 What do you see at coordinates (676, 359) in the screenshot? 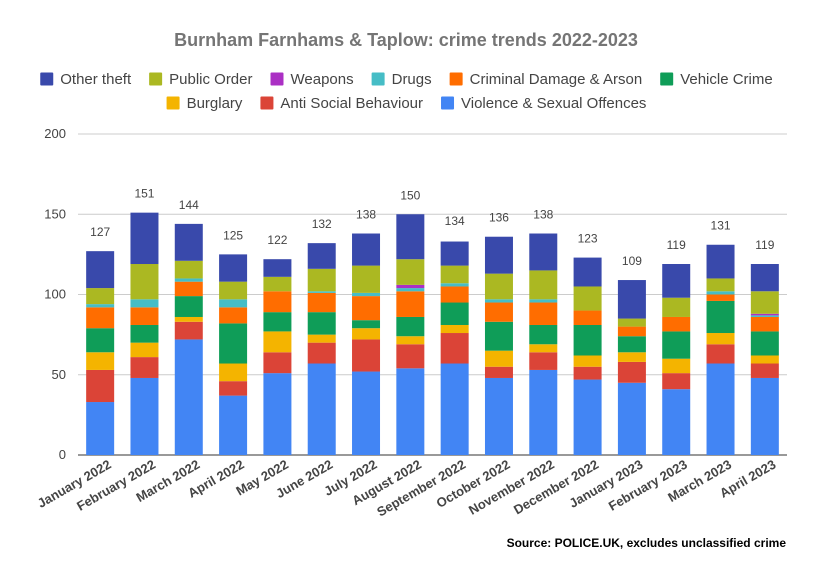
I see `bar-february-2023` at bounding box center [676, 359].